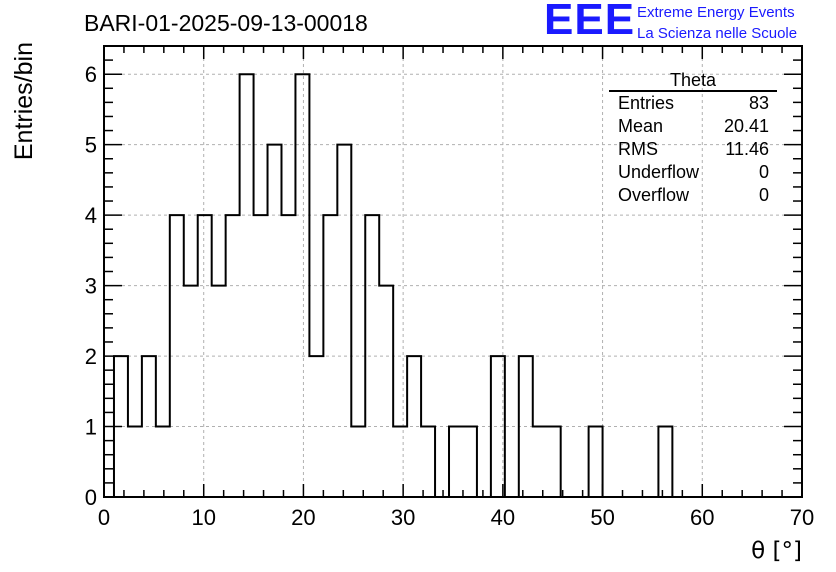  I want to click on eee-logo-mark: EEE, so click(590, 22).